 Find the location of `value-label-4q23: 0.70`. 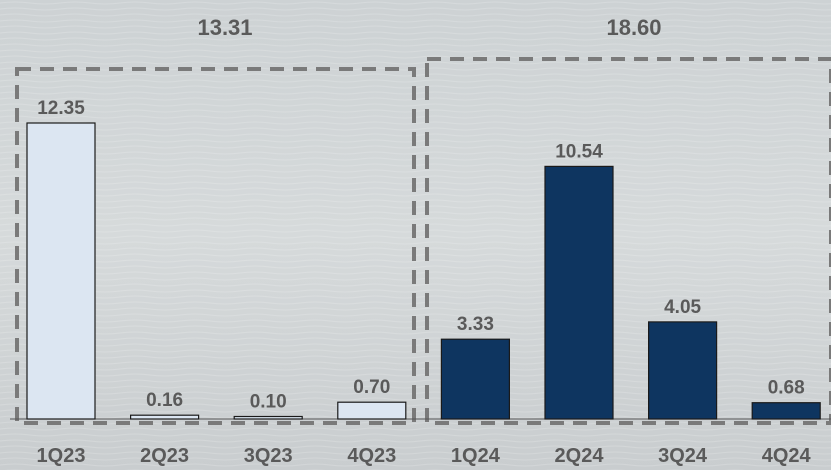

value-label-4q23: 0.70 is located at coordinates (371, 387).